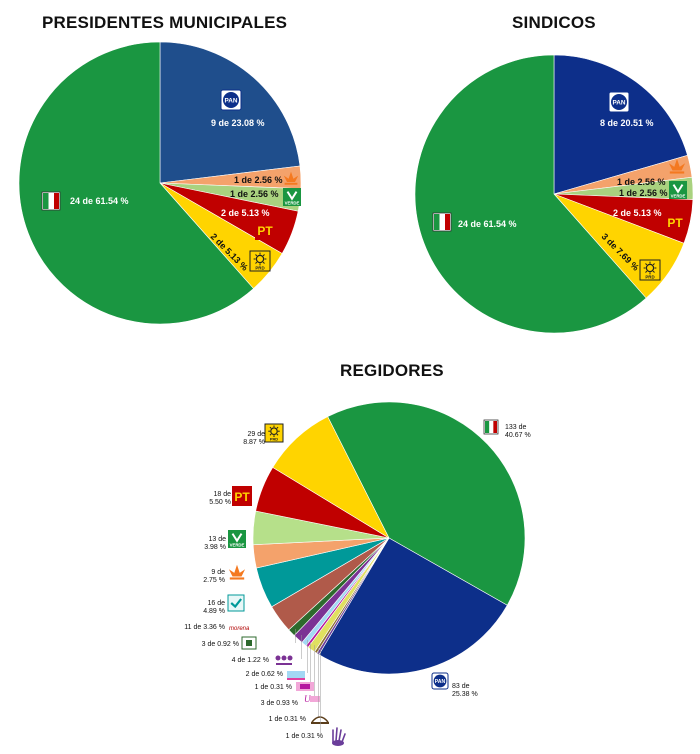 The width and height of the screenshot is (700, 754). I want to click on data-label-regidores-1: 83 de 25.38 %, so click(465, 690).